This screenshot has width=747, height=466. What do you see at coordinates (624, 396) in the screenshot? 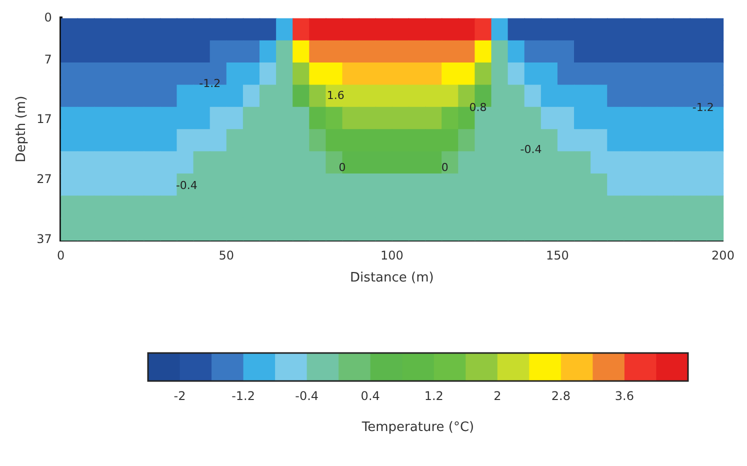
I see `color-bar-label: 3.6` at bounding box center [624, 396].